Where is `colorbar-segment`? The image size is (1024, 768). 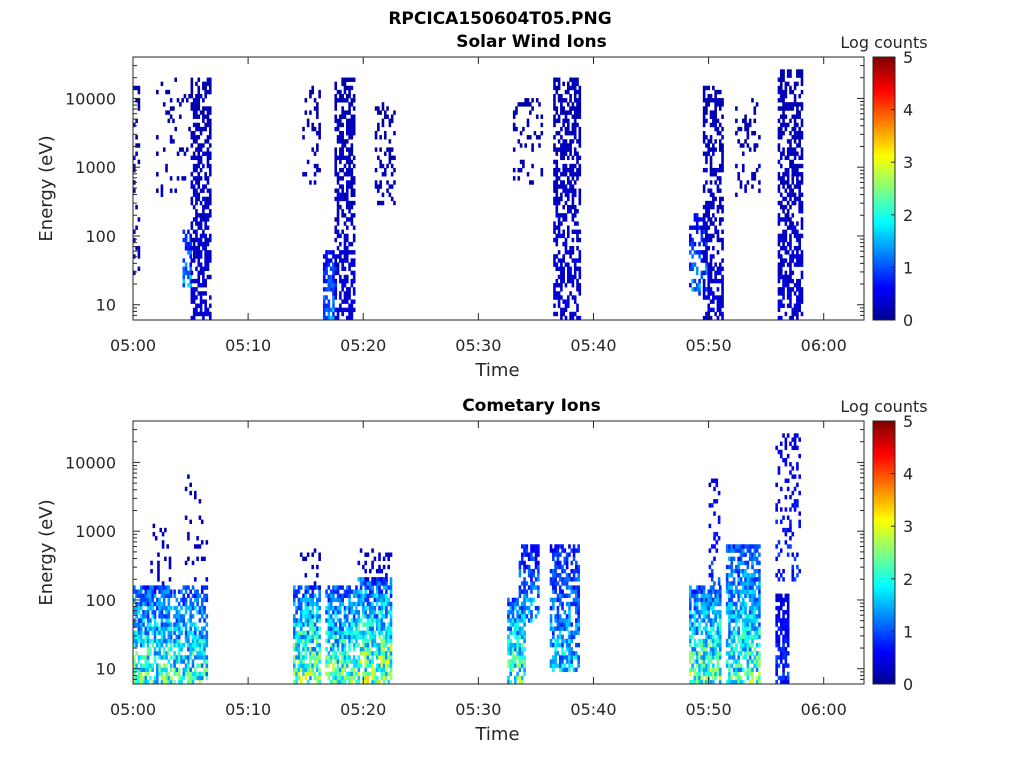
colorbar-segment is located at coordinates (884, 133).